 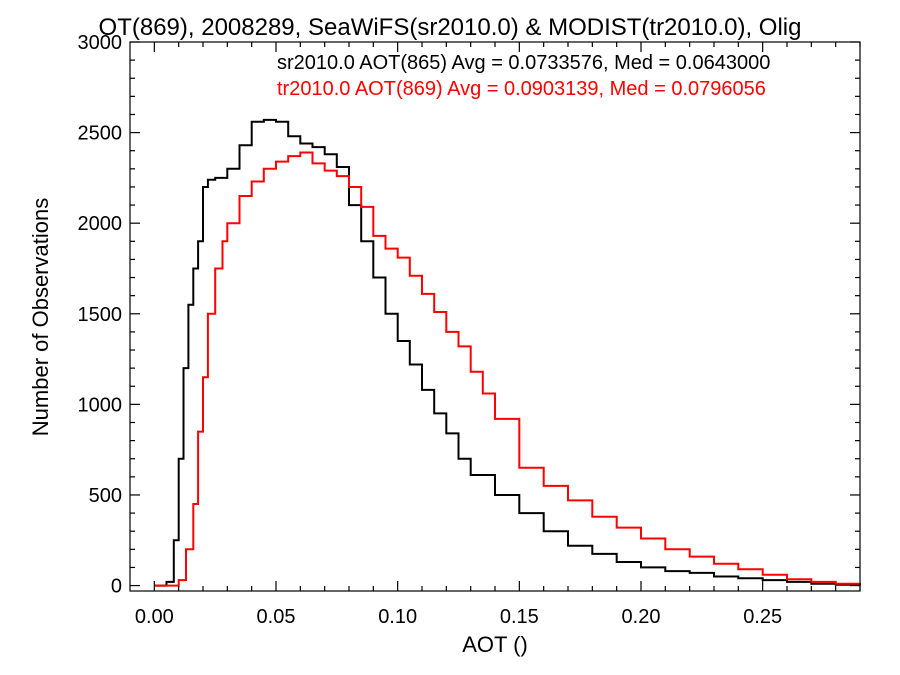 What do you see at coordinates (100, 134) in the screenshot?
I see `y-tick-label: 2500` at bounding box center [100, 134].